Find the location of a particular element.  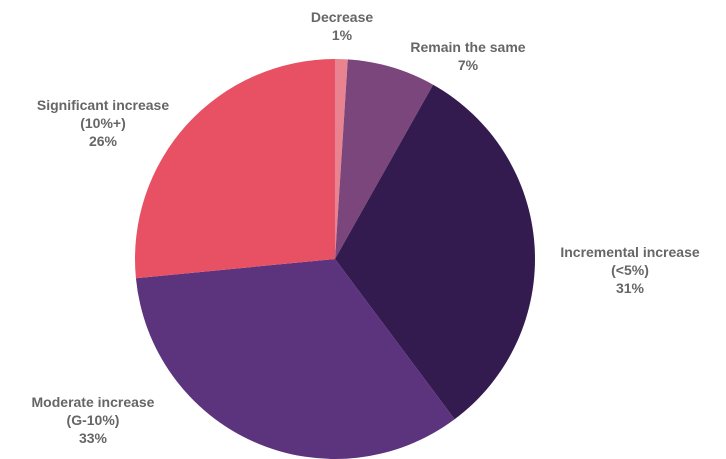

slice-sublabel-significant-increase: (10%+) is located at coordinates (103, 123).